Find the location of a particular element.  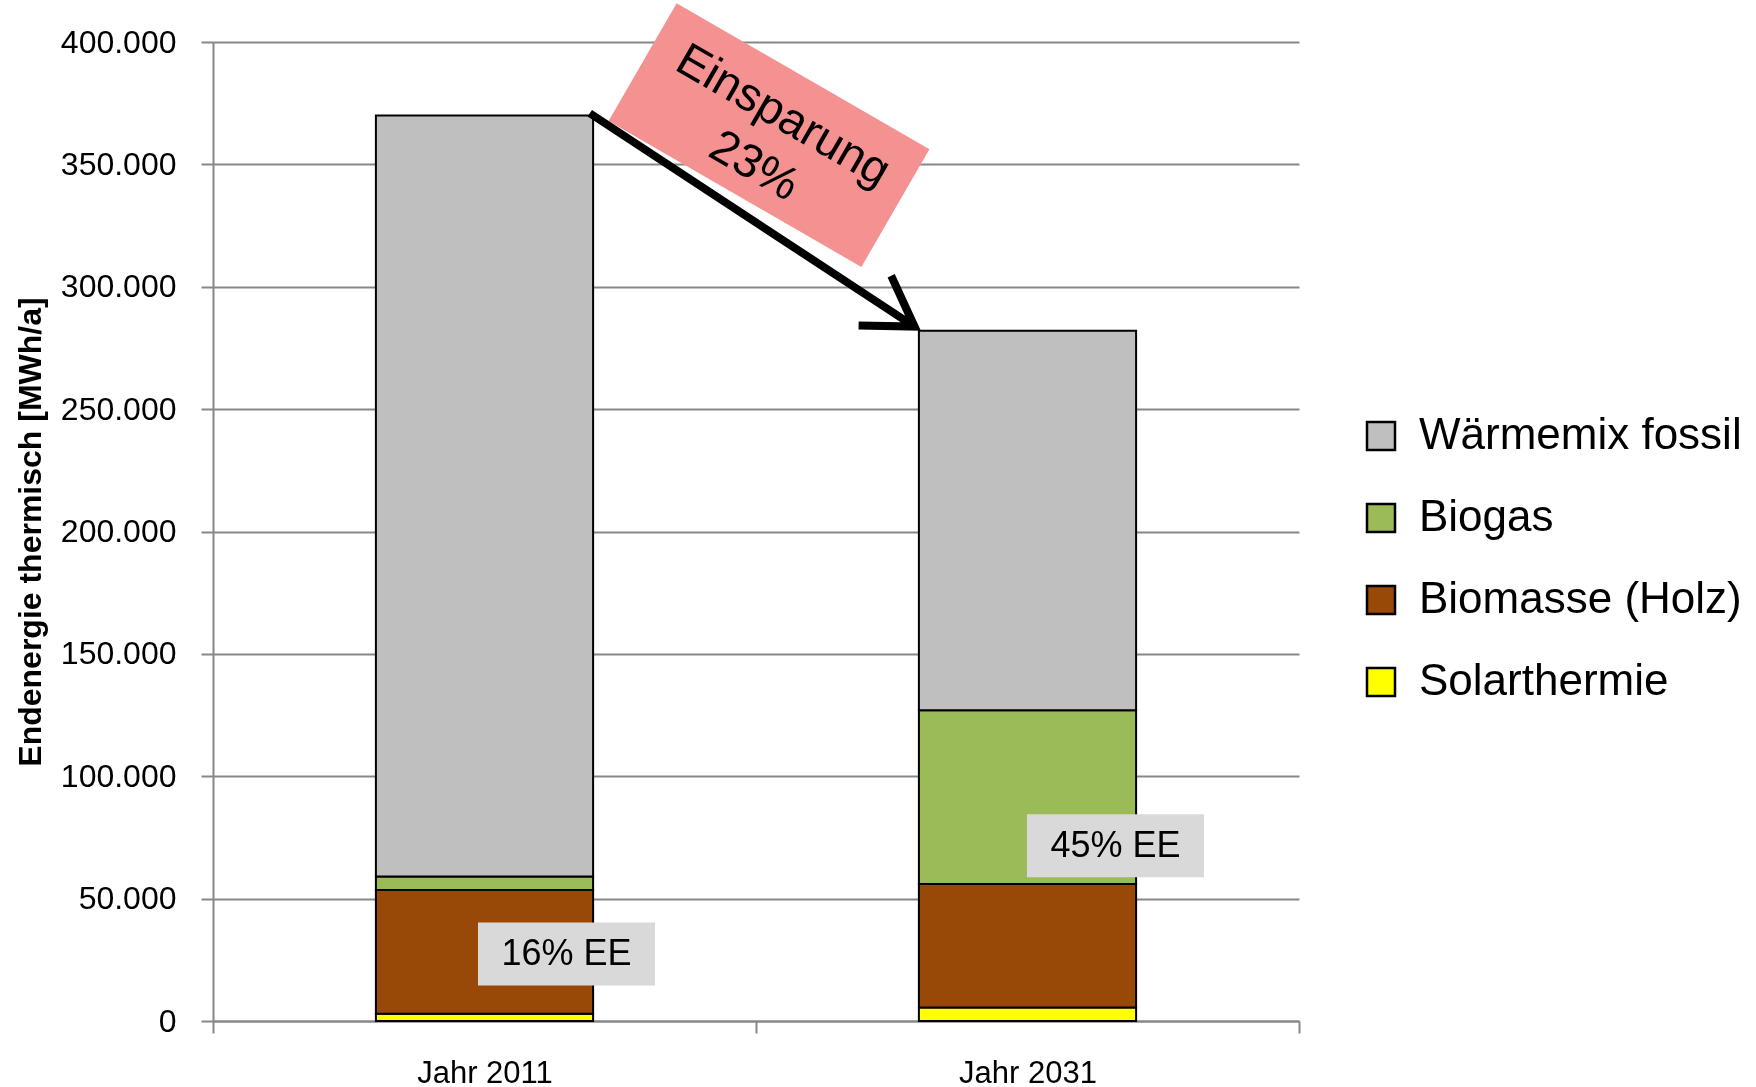

x-tick-label: Jahr 2031 is located at coordinates (1028, 1070).